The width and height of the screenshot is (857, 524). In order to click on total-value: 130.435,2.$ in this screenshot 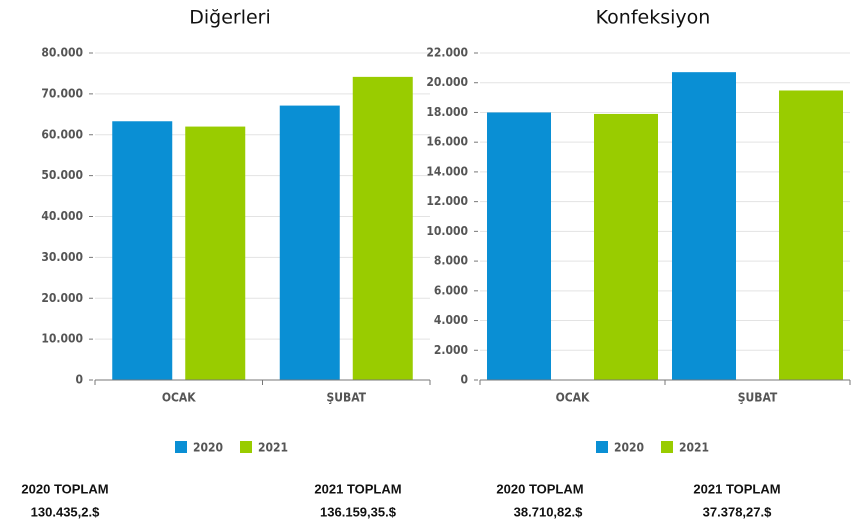, I will do `click(65, 511)`.